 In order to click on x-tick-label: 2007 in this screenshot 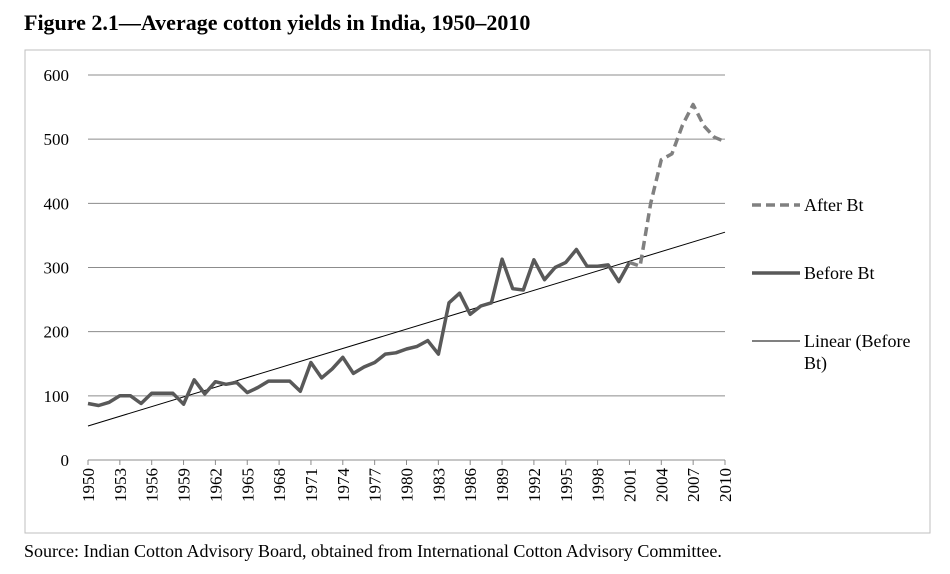, I will do `click(693, 485)`.